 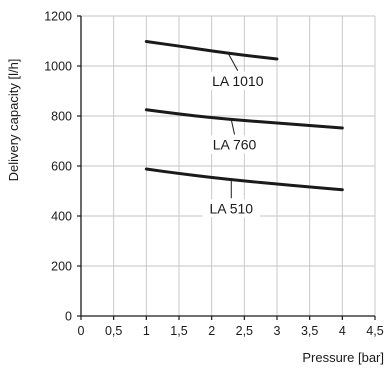 I want to click on y-tick-label: 800, so click(x=61, y=117).